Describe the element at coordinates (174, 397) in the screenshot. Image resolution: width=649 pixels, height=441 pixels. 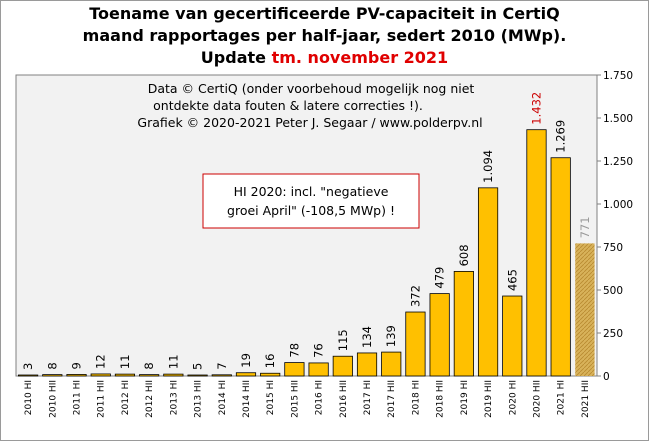
I see `x-tick-label: 2013 HI` at that location.